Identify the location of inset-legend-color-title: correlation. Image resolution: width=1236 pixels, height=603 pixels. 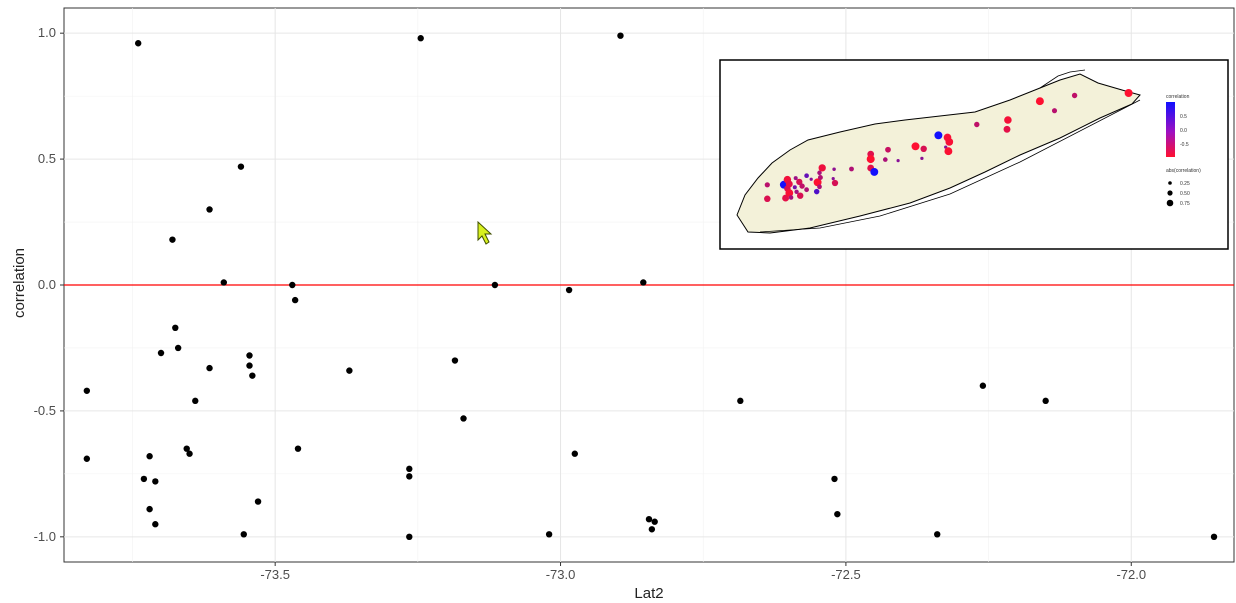
(1178, 97).